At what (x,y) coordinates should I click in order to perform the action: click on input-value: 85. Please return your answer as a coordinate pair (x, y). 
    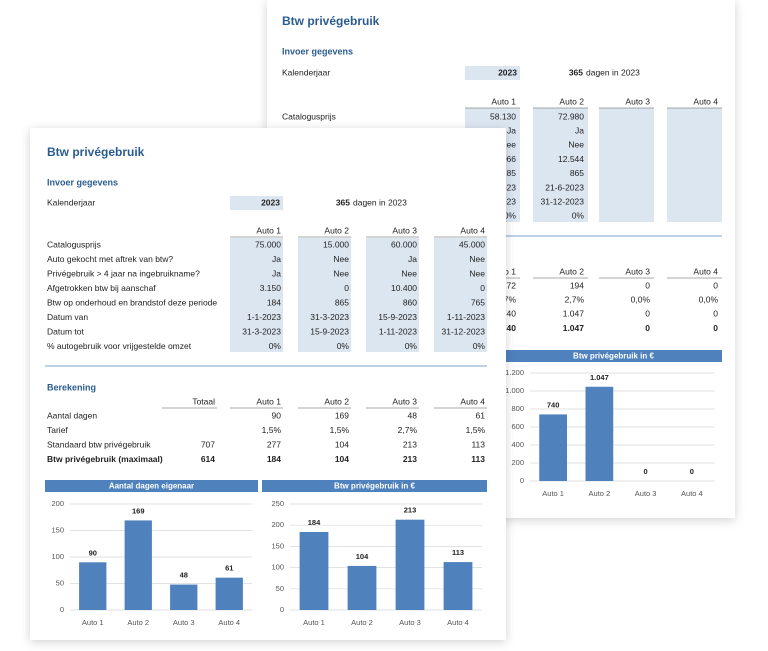
    Looking at the image, I should click on (512, 173).